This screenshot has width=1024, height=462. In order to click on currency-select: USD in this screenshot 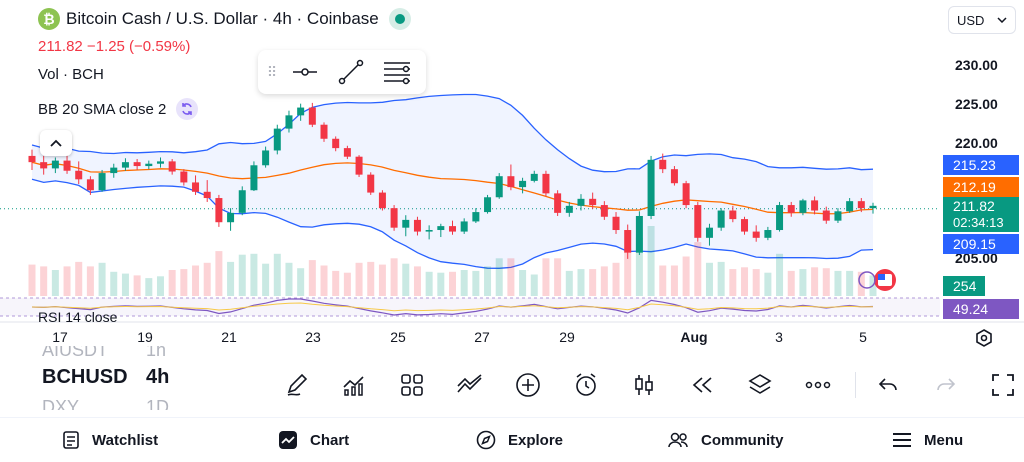, I will do `click(982, 20)`.